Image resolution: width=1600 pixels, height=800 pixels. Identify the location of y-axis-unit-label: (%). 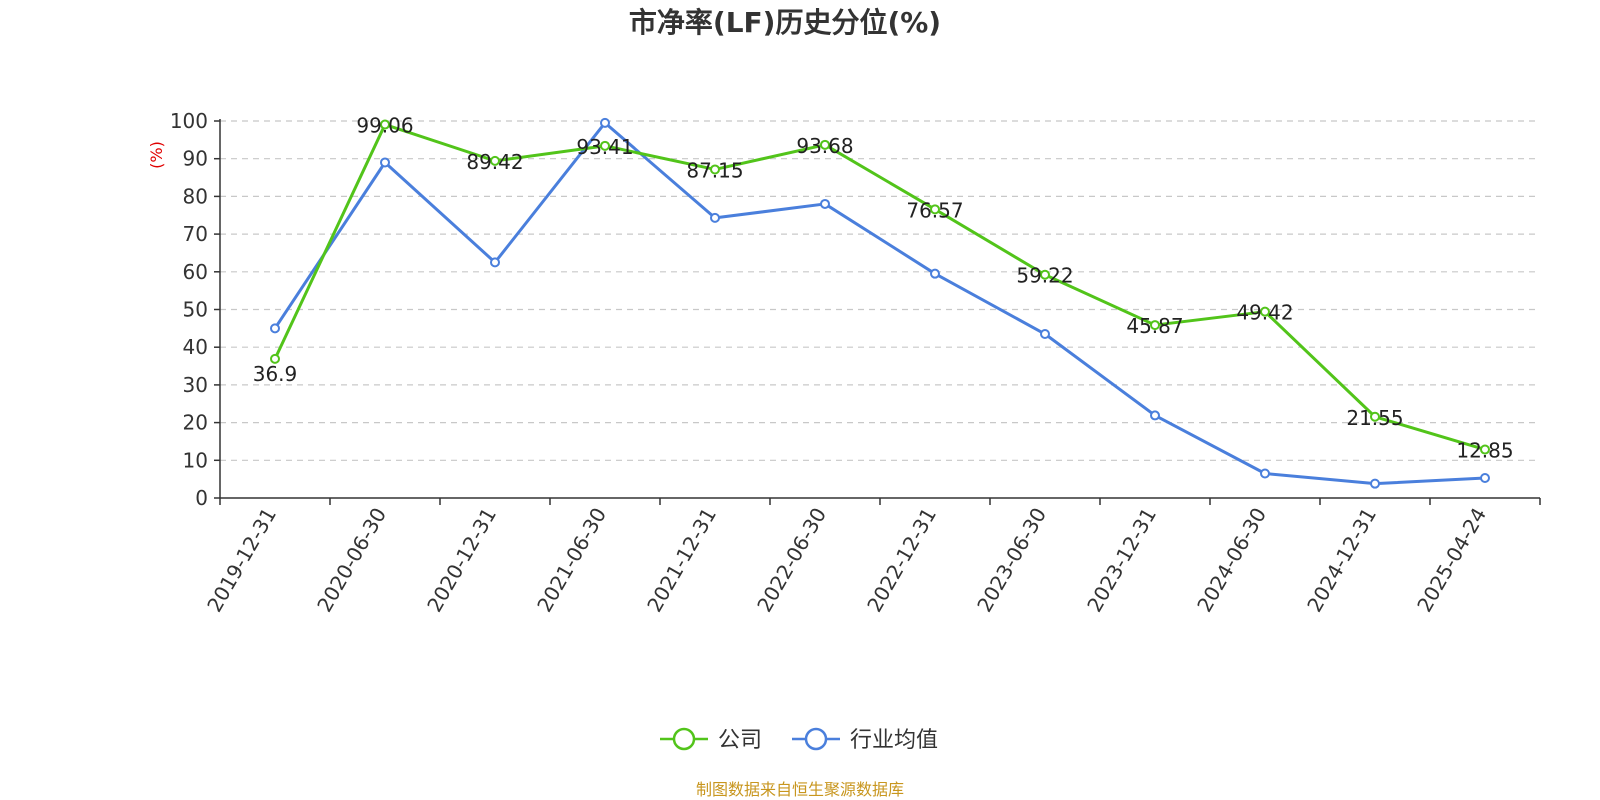
(156, 155).